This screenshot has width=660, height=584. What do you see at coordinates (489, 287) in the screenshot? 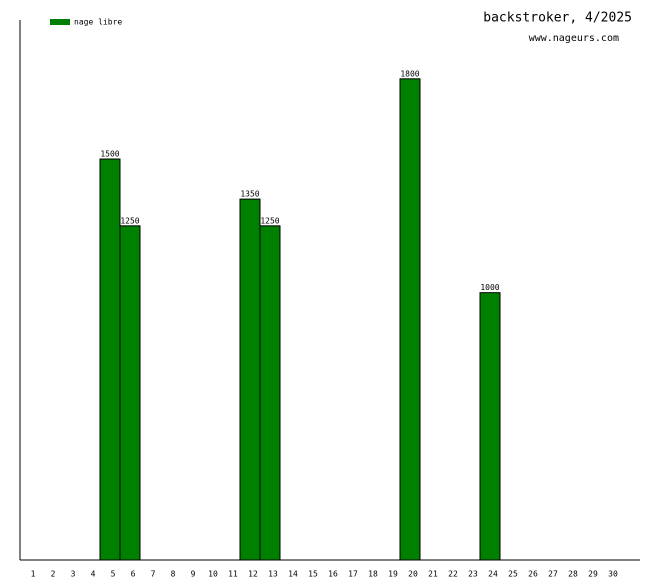
I see `data-label: 1000` at bounding box center [489, 287].